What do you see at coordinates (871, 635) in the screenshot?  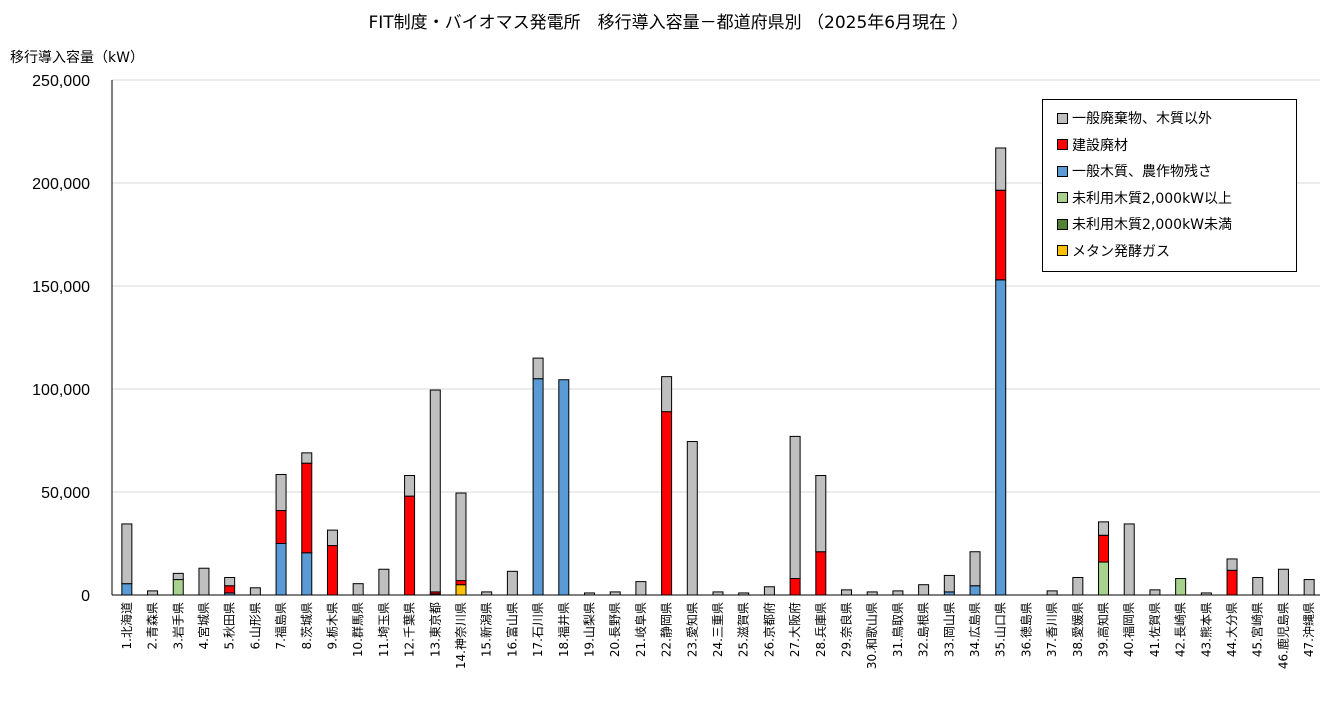 I see `x-tick-label: 30.和歌山県` at bounding box center [871, 635].